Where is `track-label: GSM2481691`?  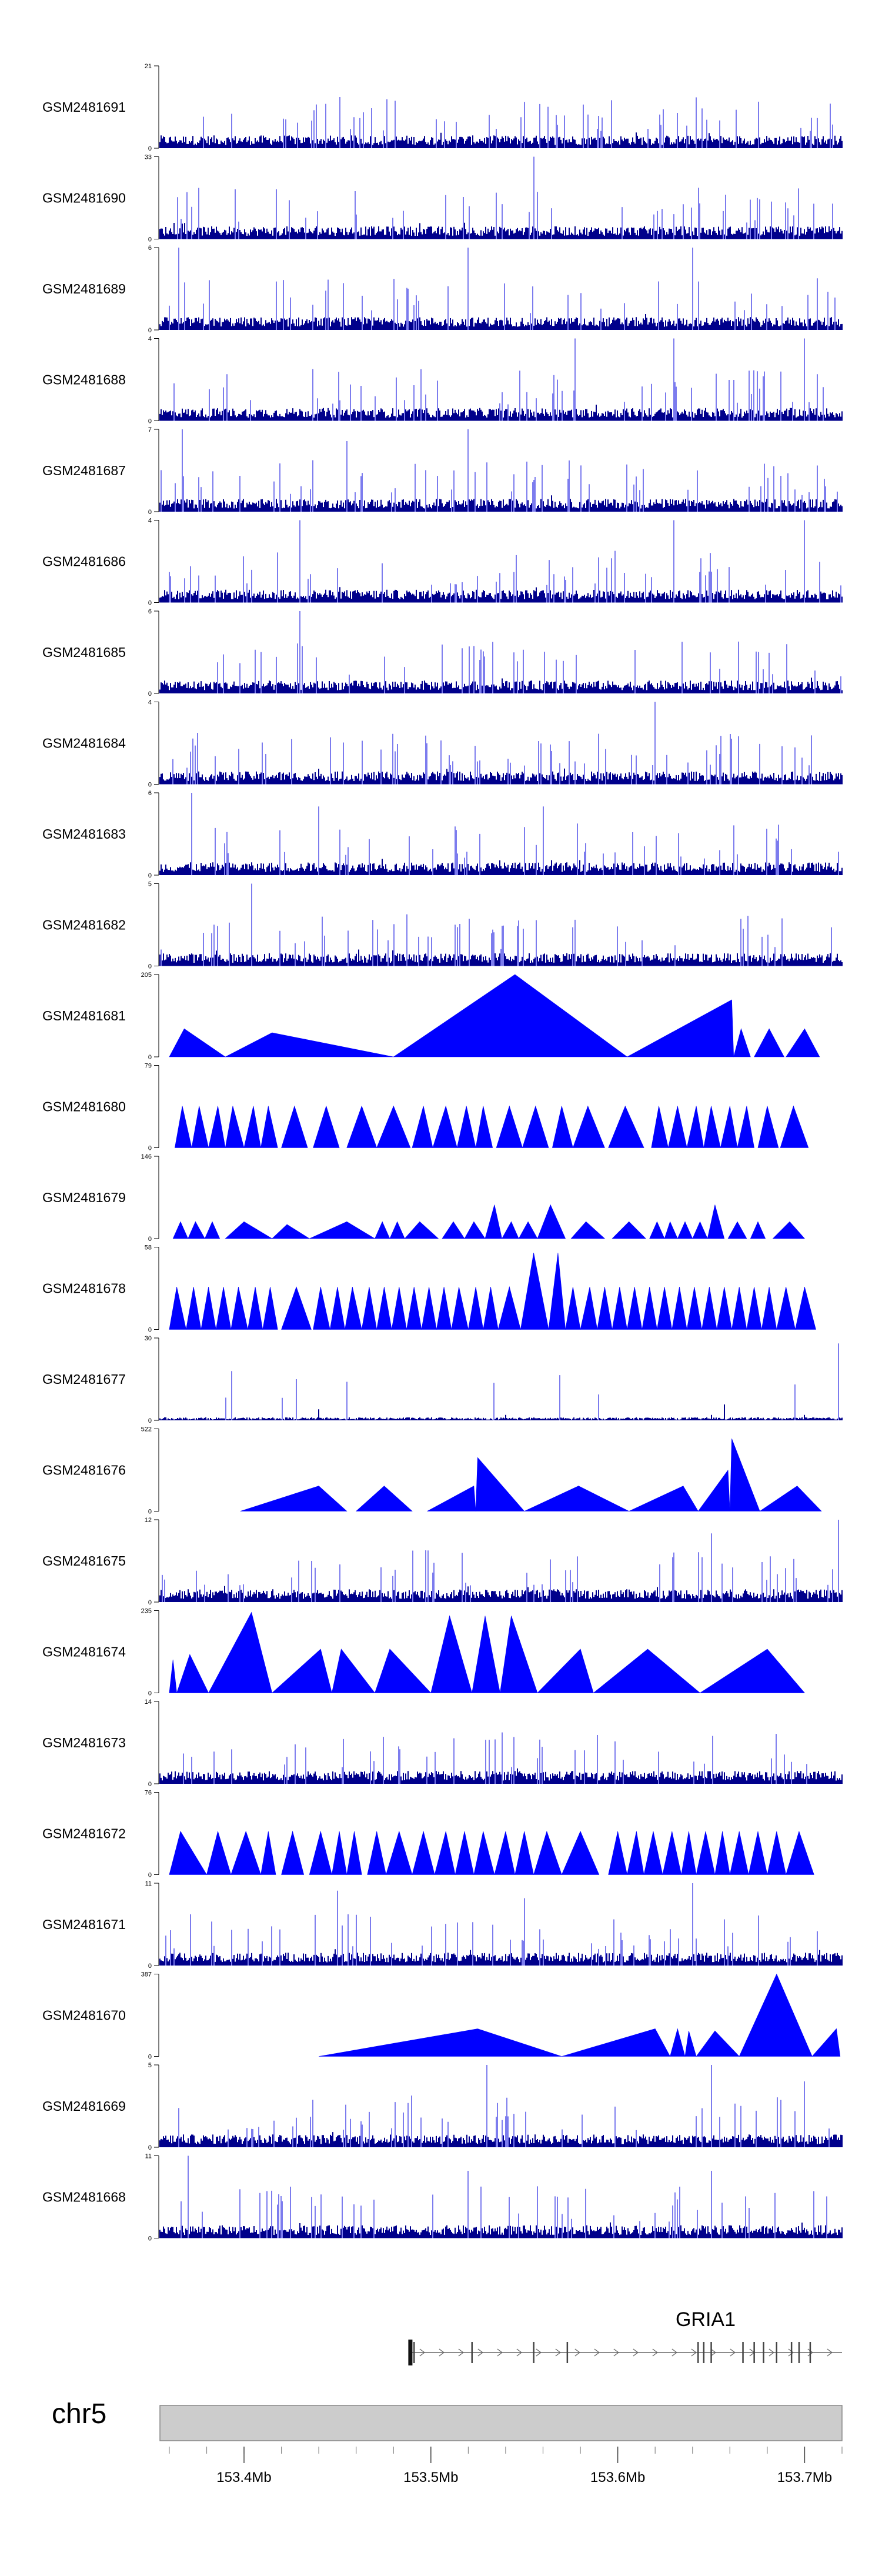
track-label: GSM2481691 is located at coordinates (84, 107).